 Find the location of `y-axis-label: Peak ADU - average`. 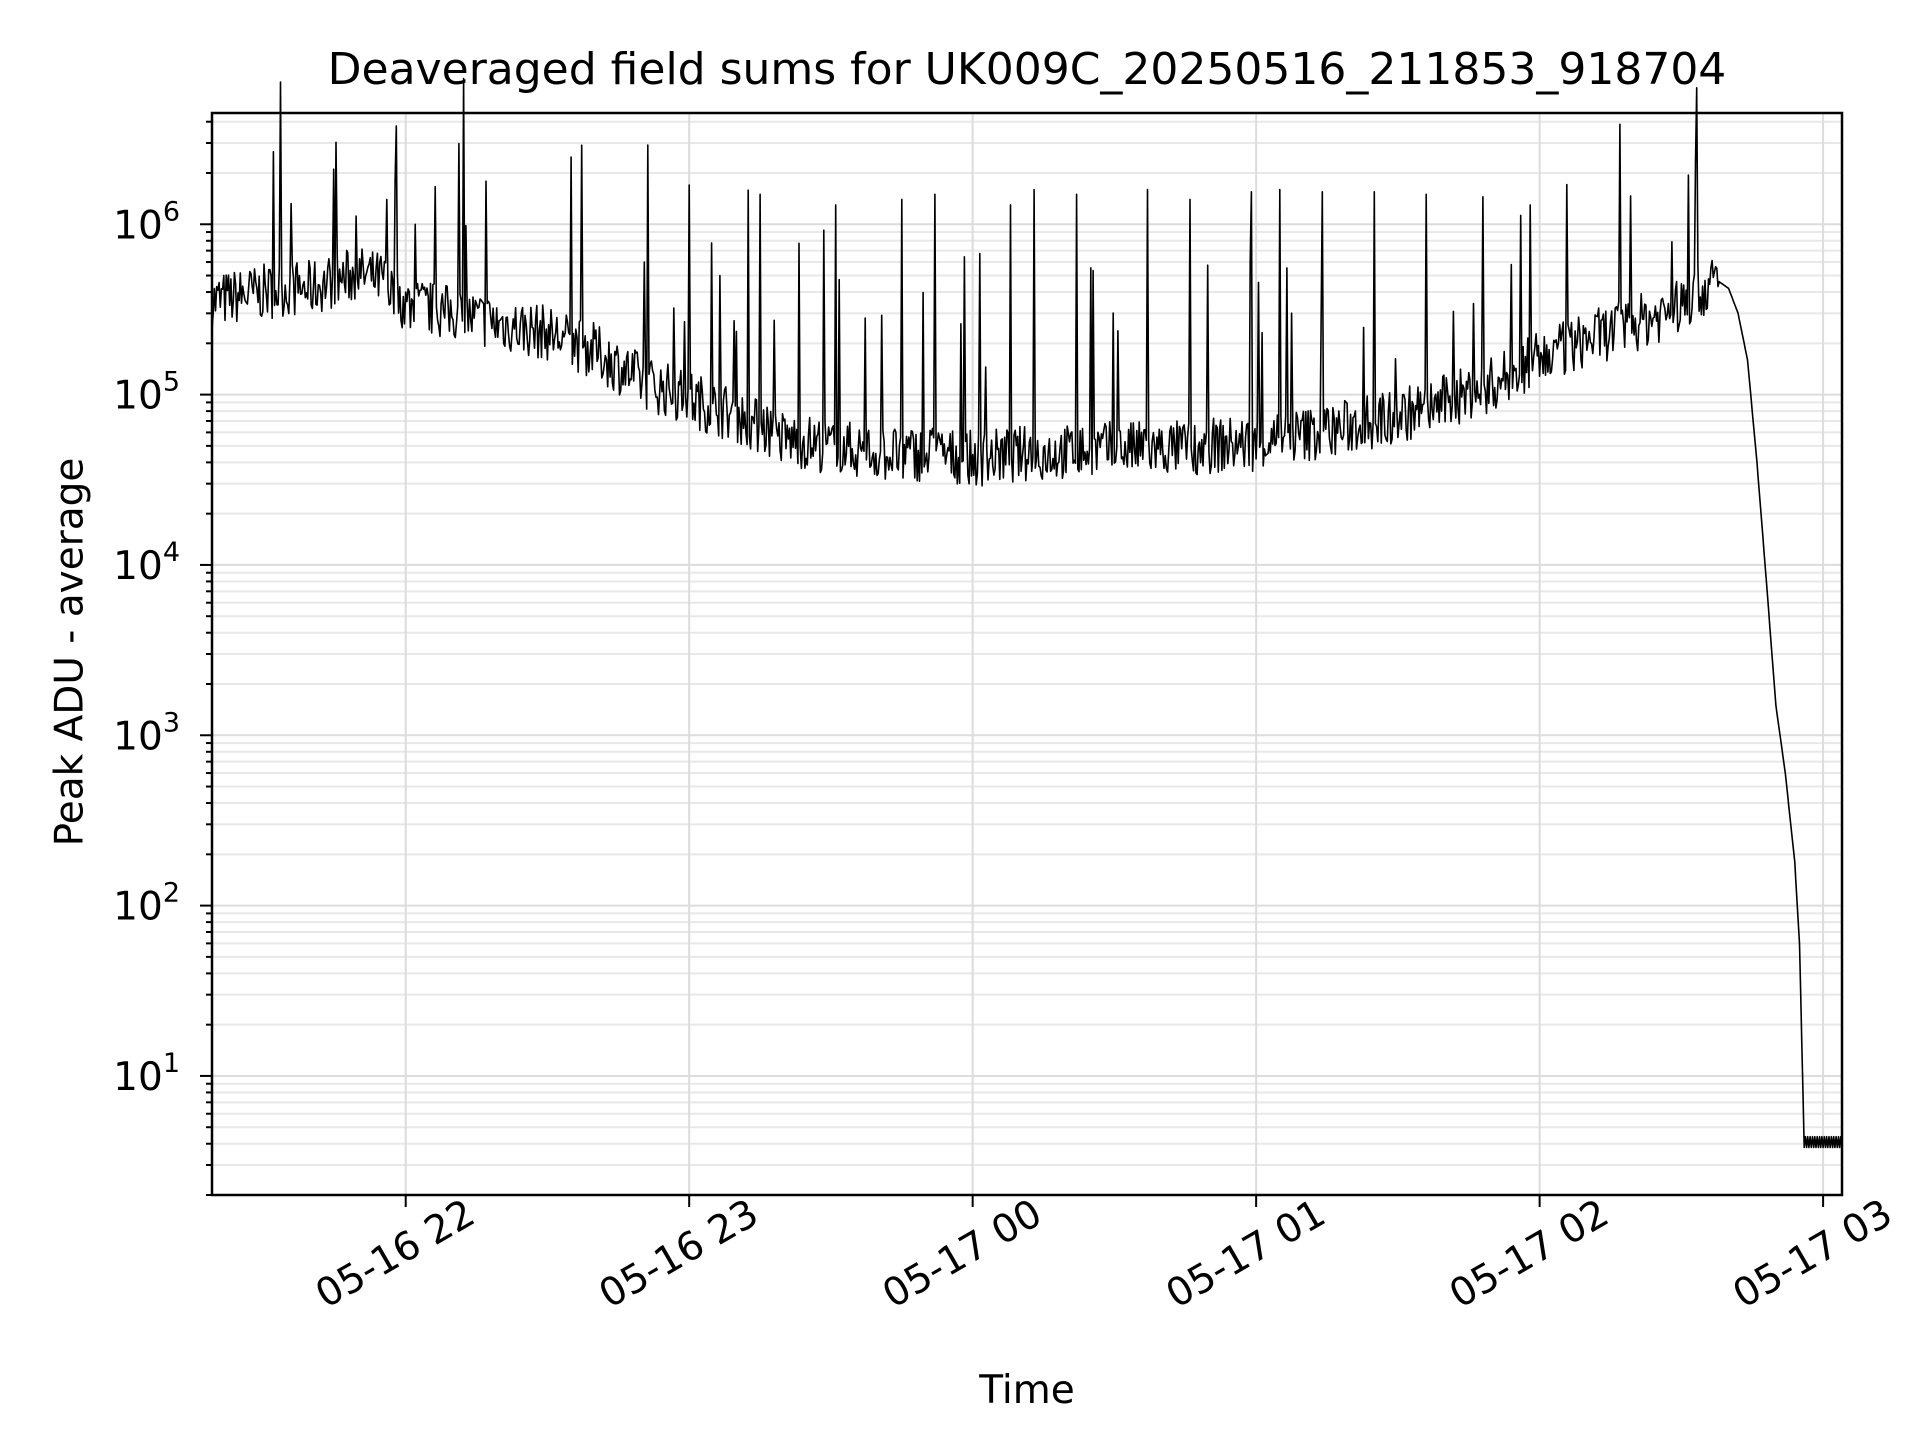

y-axis-label: Peak ADU - average is located at coordinates (70, 652).